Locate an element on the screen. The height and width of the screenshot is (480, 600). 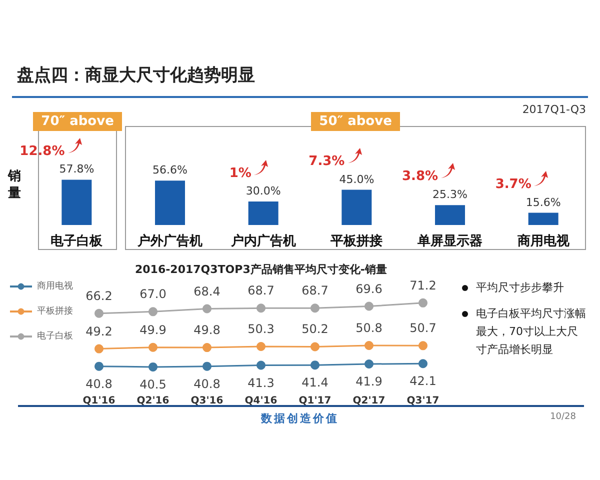
x-tick-label: 平板拼接 is located at coordinates (356, 241).